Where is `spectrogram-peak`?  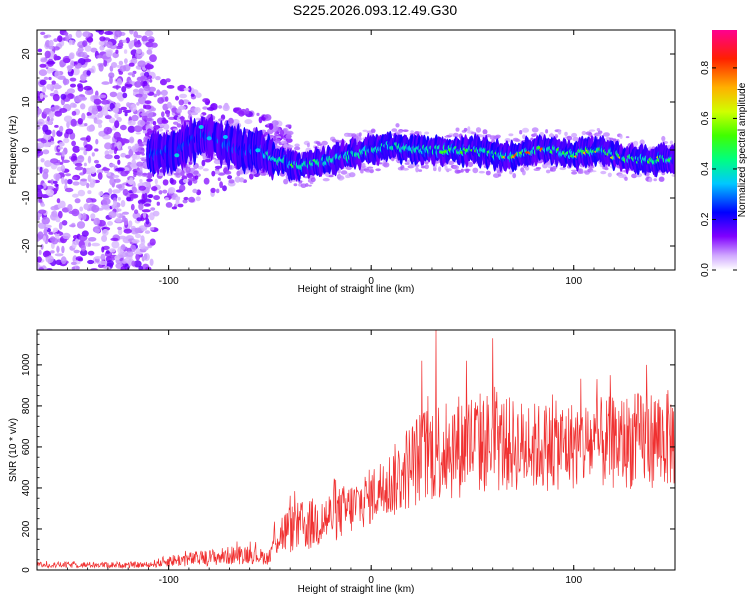 spectrogram-peak is located at coordinates (177, 155).